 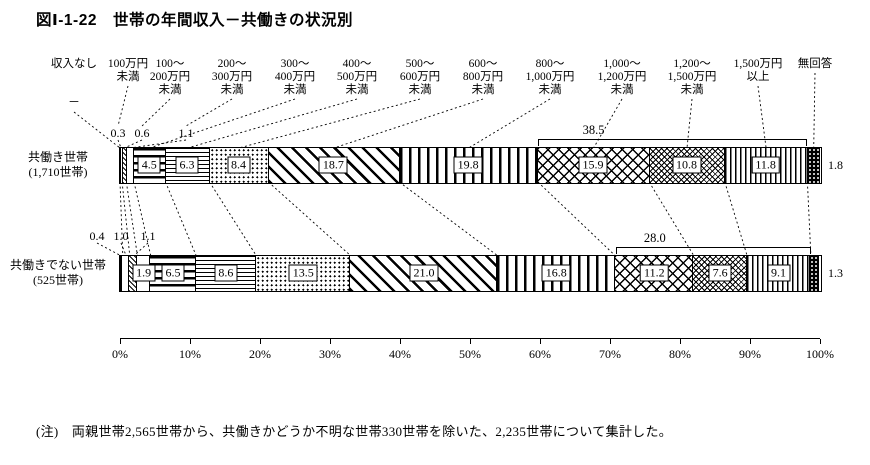 What do you see at coordinates (226, 273) in the screenshot?
I see `segment-value-label: 8.6` at bounding box center [226, 273].